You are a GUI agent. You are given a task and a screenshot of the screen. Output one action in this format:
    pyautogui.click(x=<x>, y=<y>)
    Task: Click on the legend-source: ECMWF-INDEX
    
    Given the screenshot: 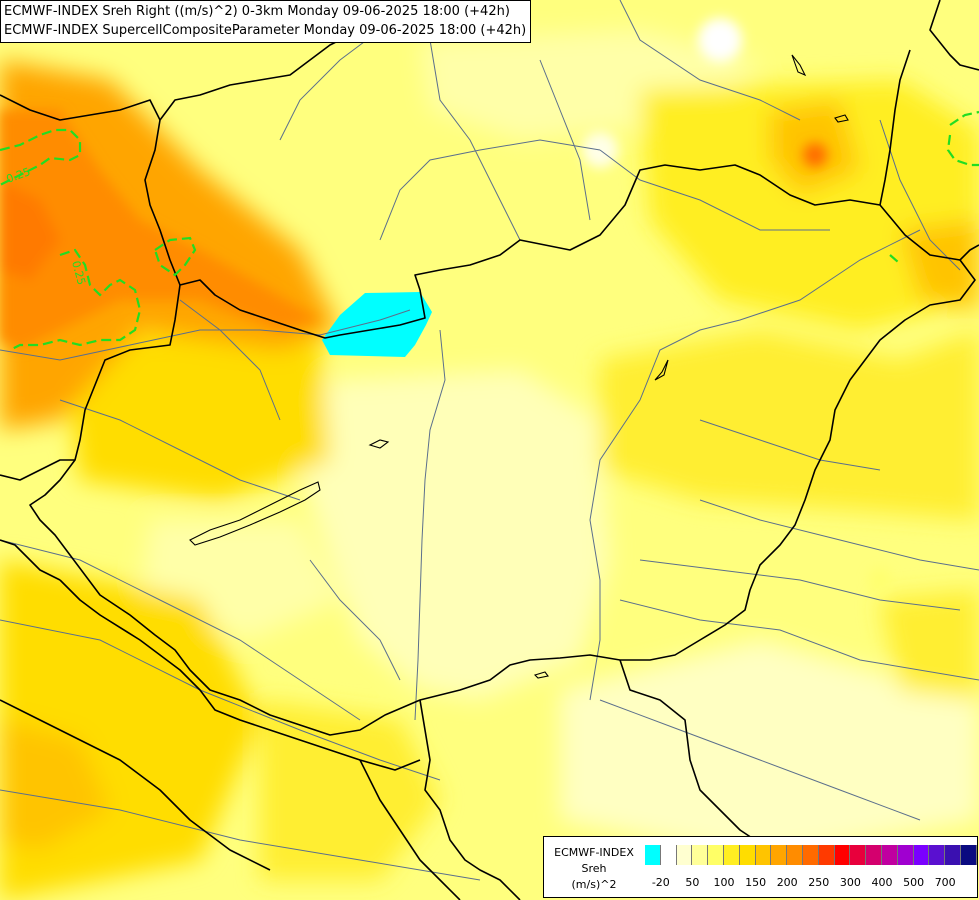 What is the action you would take?
    pyautogui.click(x=594, y=852)
    